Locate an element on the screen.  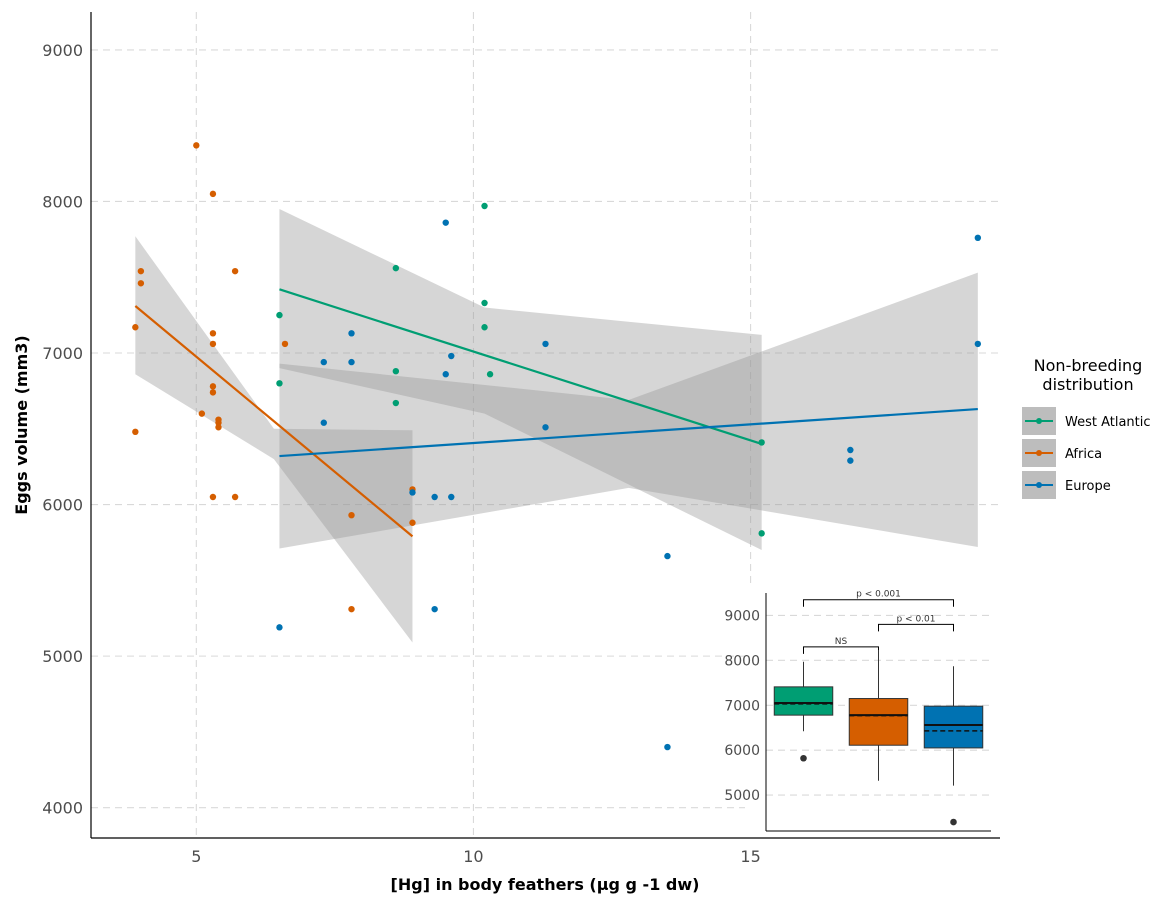
boxes is located at coordinates (878, 738).